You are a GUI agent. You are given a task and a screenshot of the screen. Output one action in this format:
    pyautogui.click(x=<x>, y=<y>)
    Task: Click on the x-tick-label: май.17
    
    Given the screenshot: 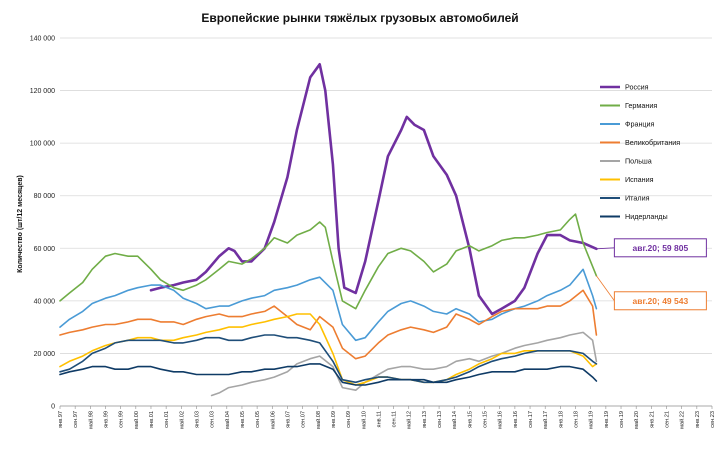 What is the action you would take?
    pyautogui.click(x=545, y=420)
    